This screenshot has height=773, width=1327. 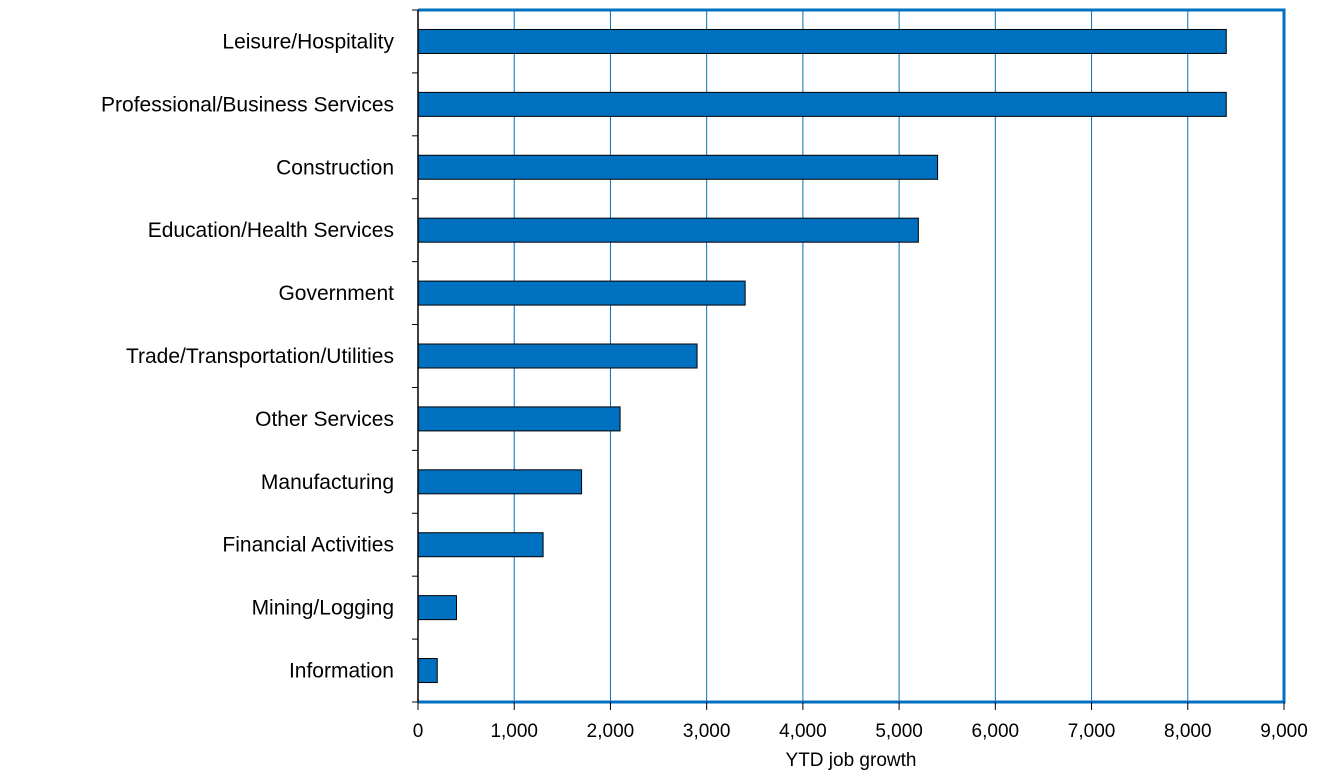 I want to click on category-label-1: Professional/Business Services, so click(x=247, y=104).